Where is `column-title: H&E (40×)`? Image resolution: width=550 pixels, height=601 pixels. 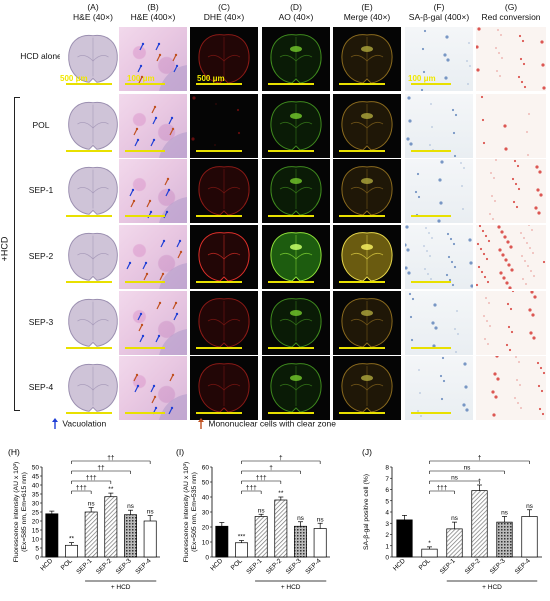
column-title: H&E (40×) is located at coordinates (93, 17).